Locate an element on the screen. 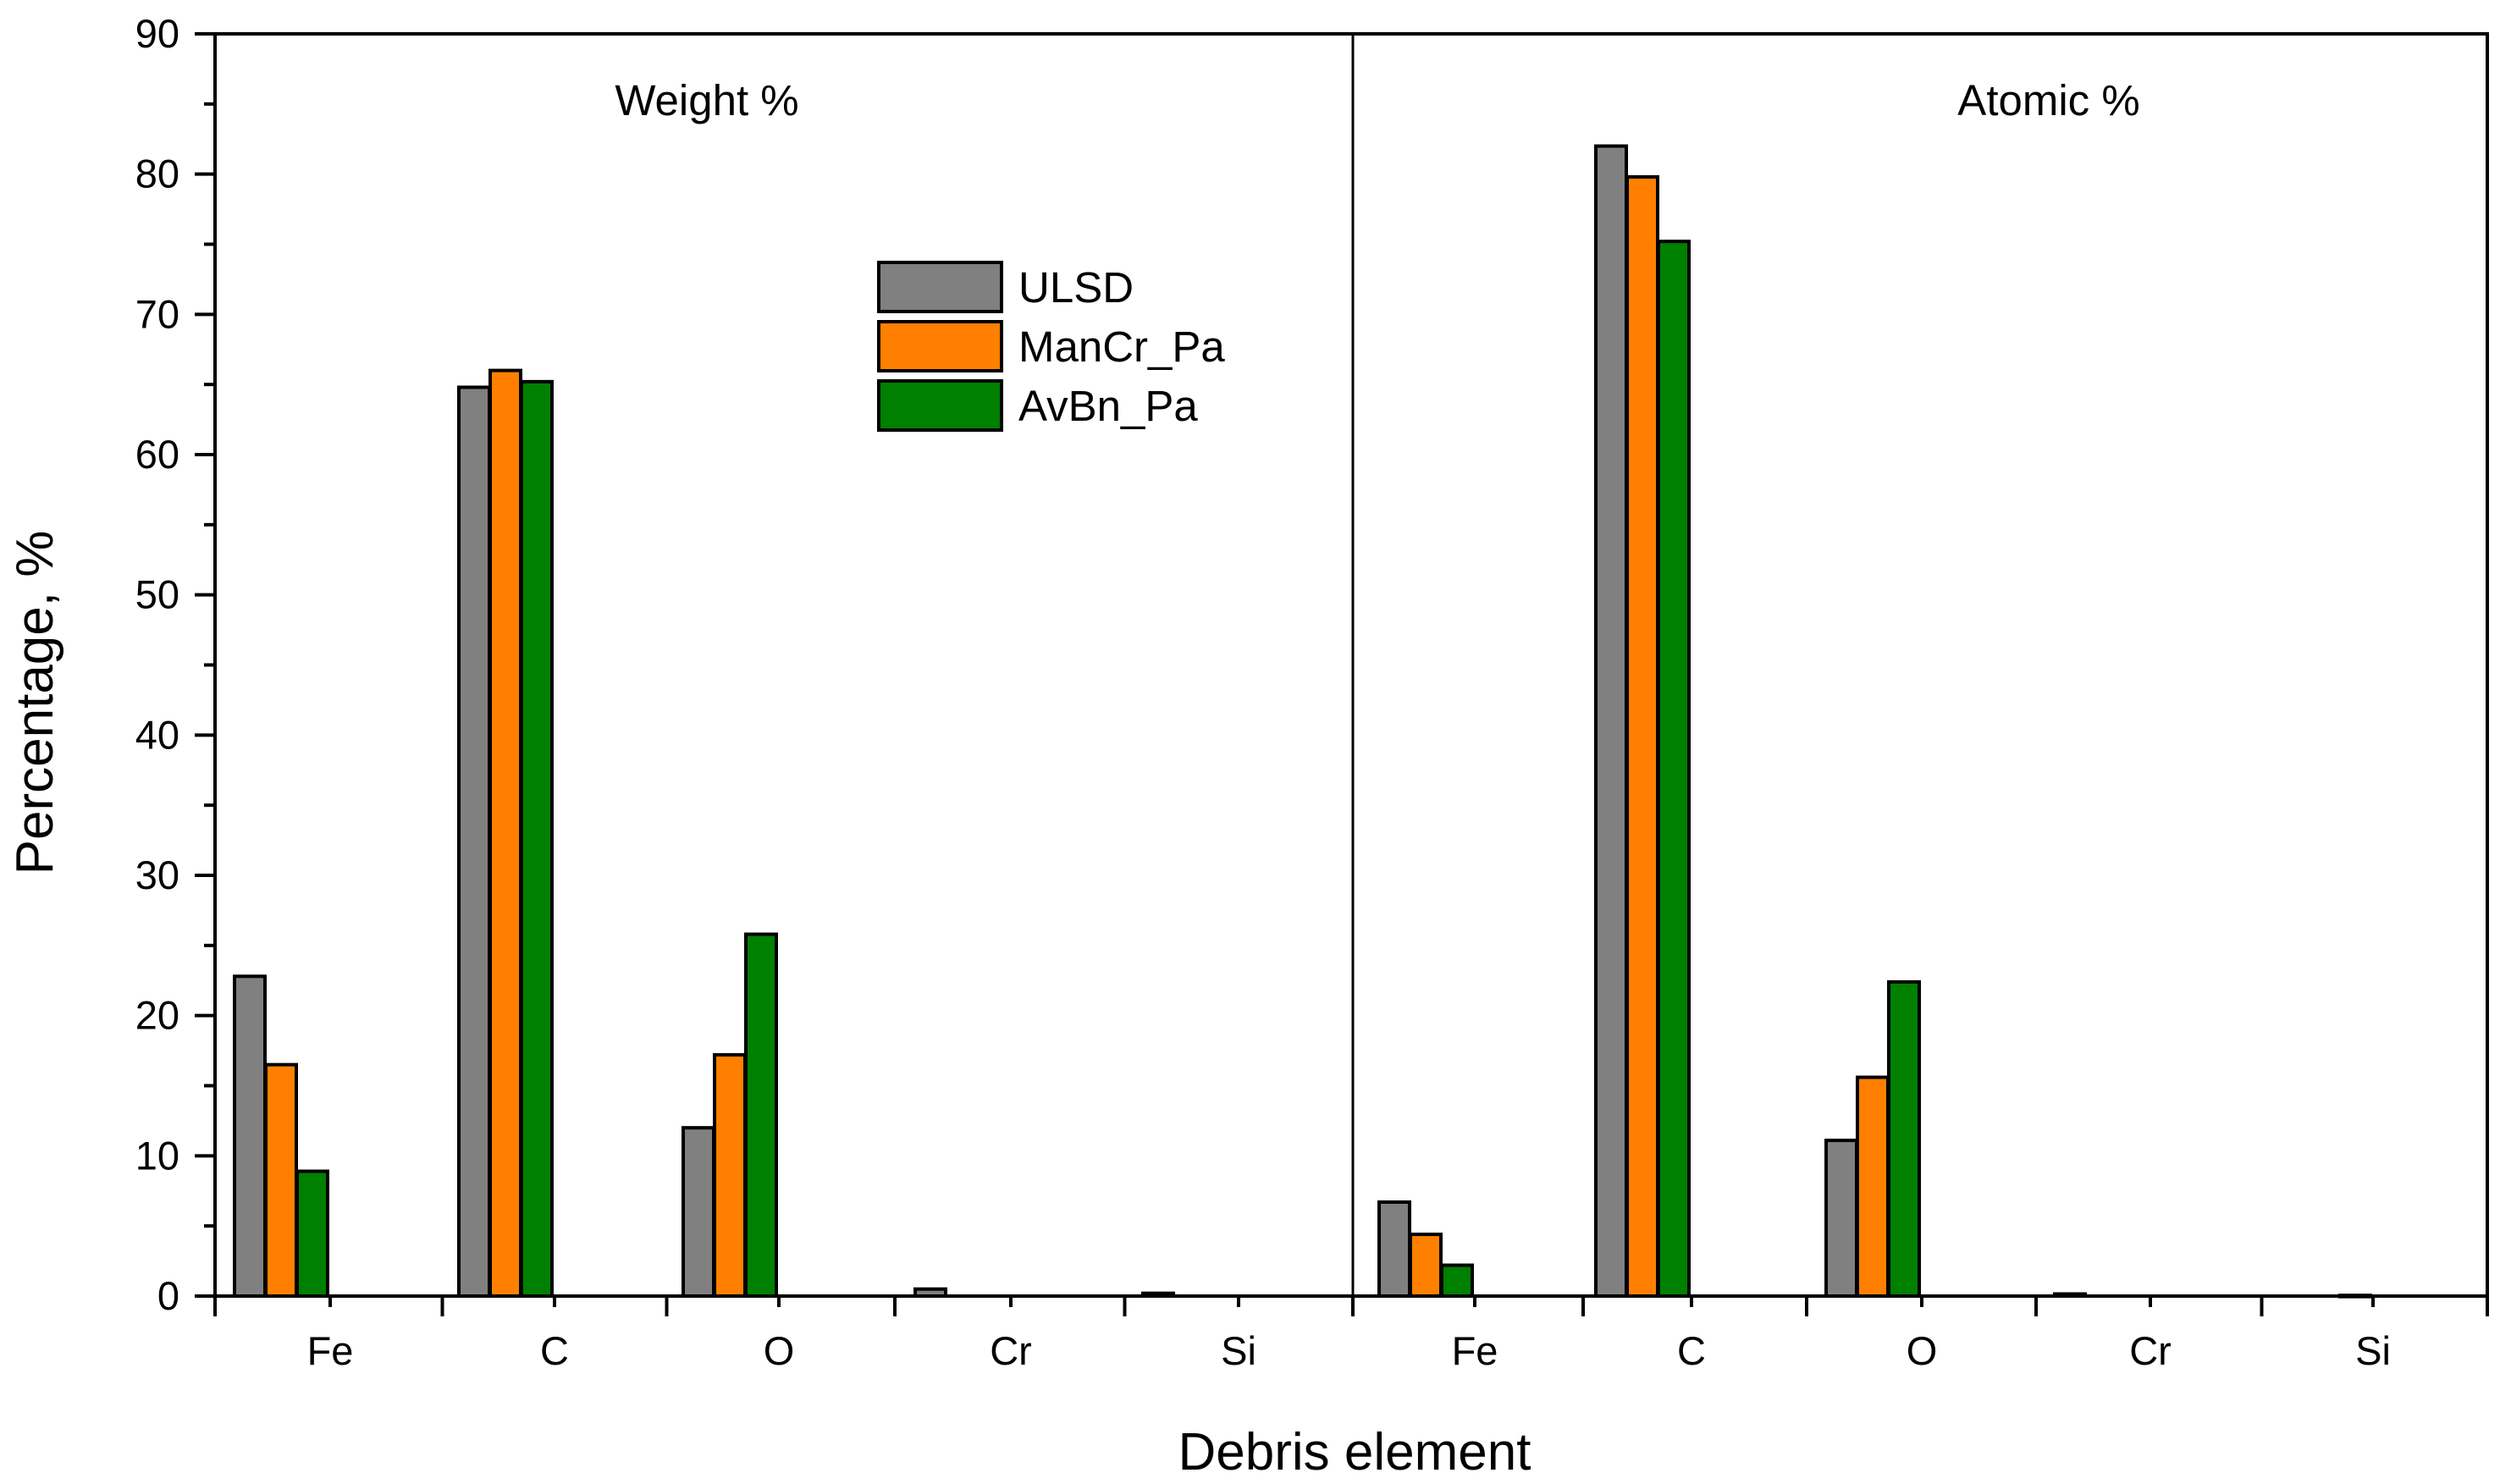  y-tick-label: 20 is located at coordinates (157, 1015).